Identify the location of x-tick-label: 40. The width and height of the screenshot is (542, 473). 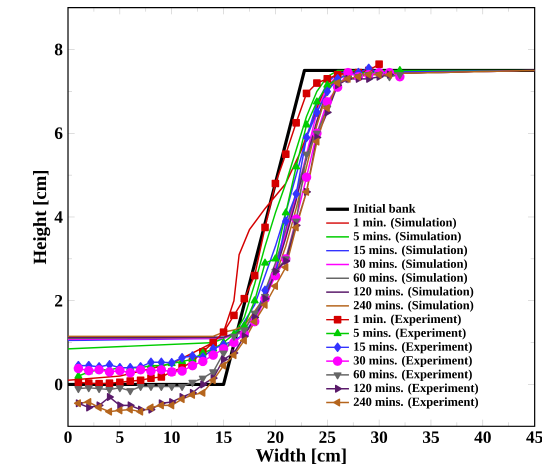
(482, 437).